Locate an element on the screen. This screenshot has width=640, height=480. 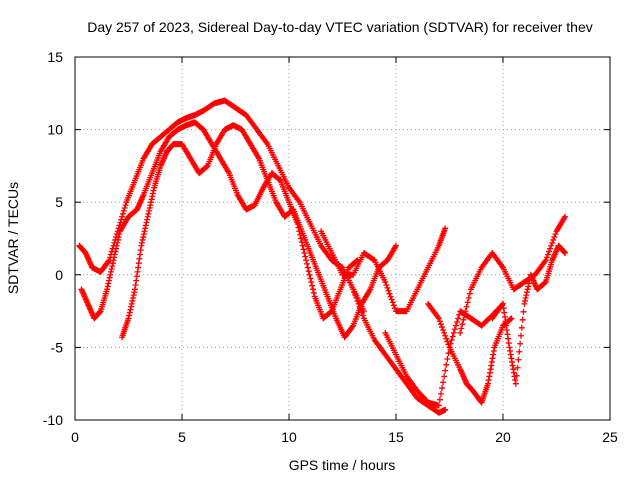
y-tick-label: 10 is located at coordinates (55, 130).